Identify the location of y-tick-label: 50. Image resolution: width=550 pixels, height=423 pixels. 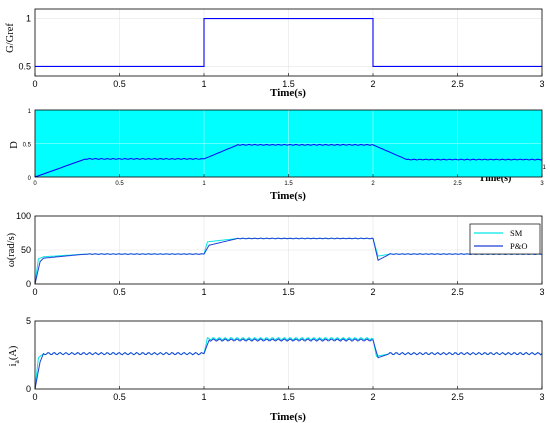
(26, 250).